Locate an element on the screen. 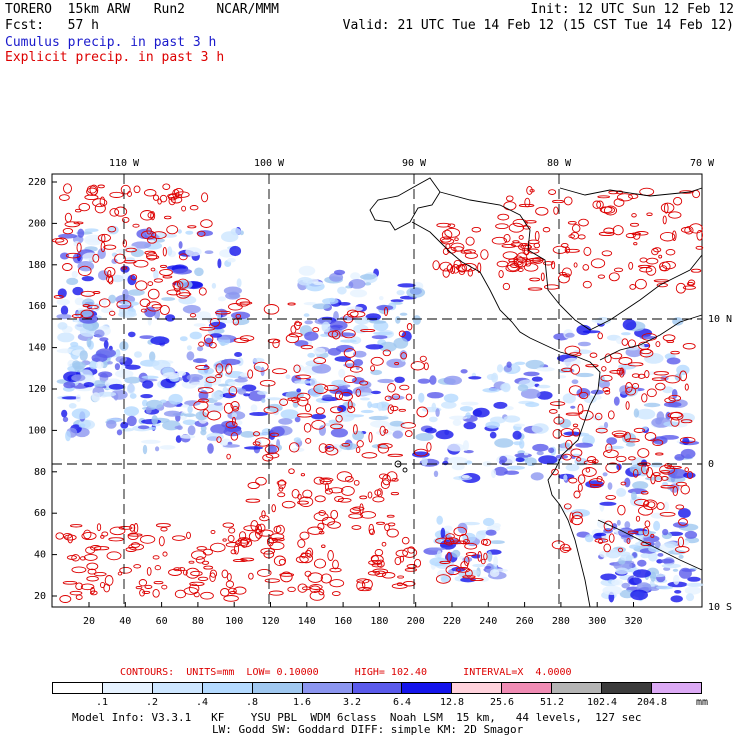 This screenshot has width=740, height=740. color-scale-swatch is located at coordinates (78, 688).